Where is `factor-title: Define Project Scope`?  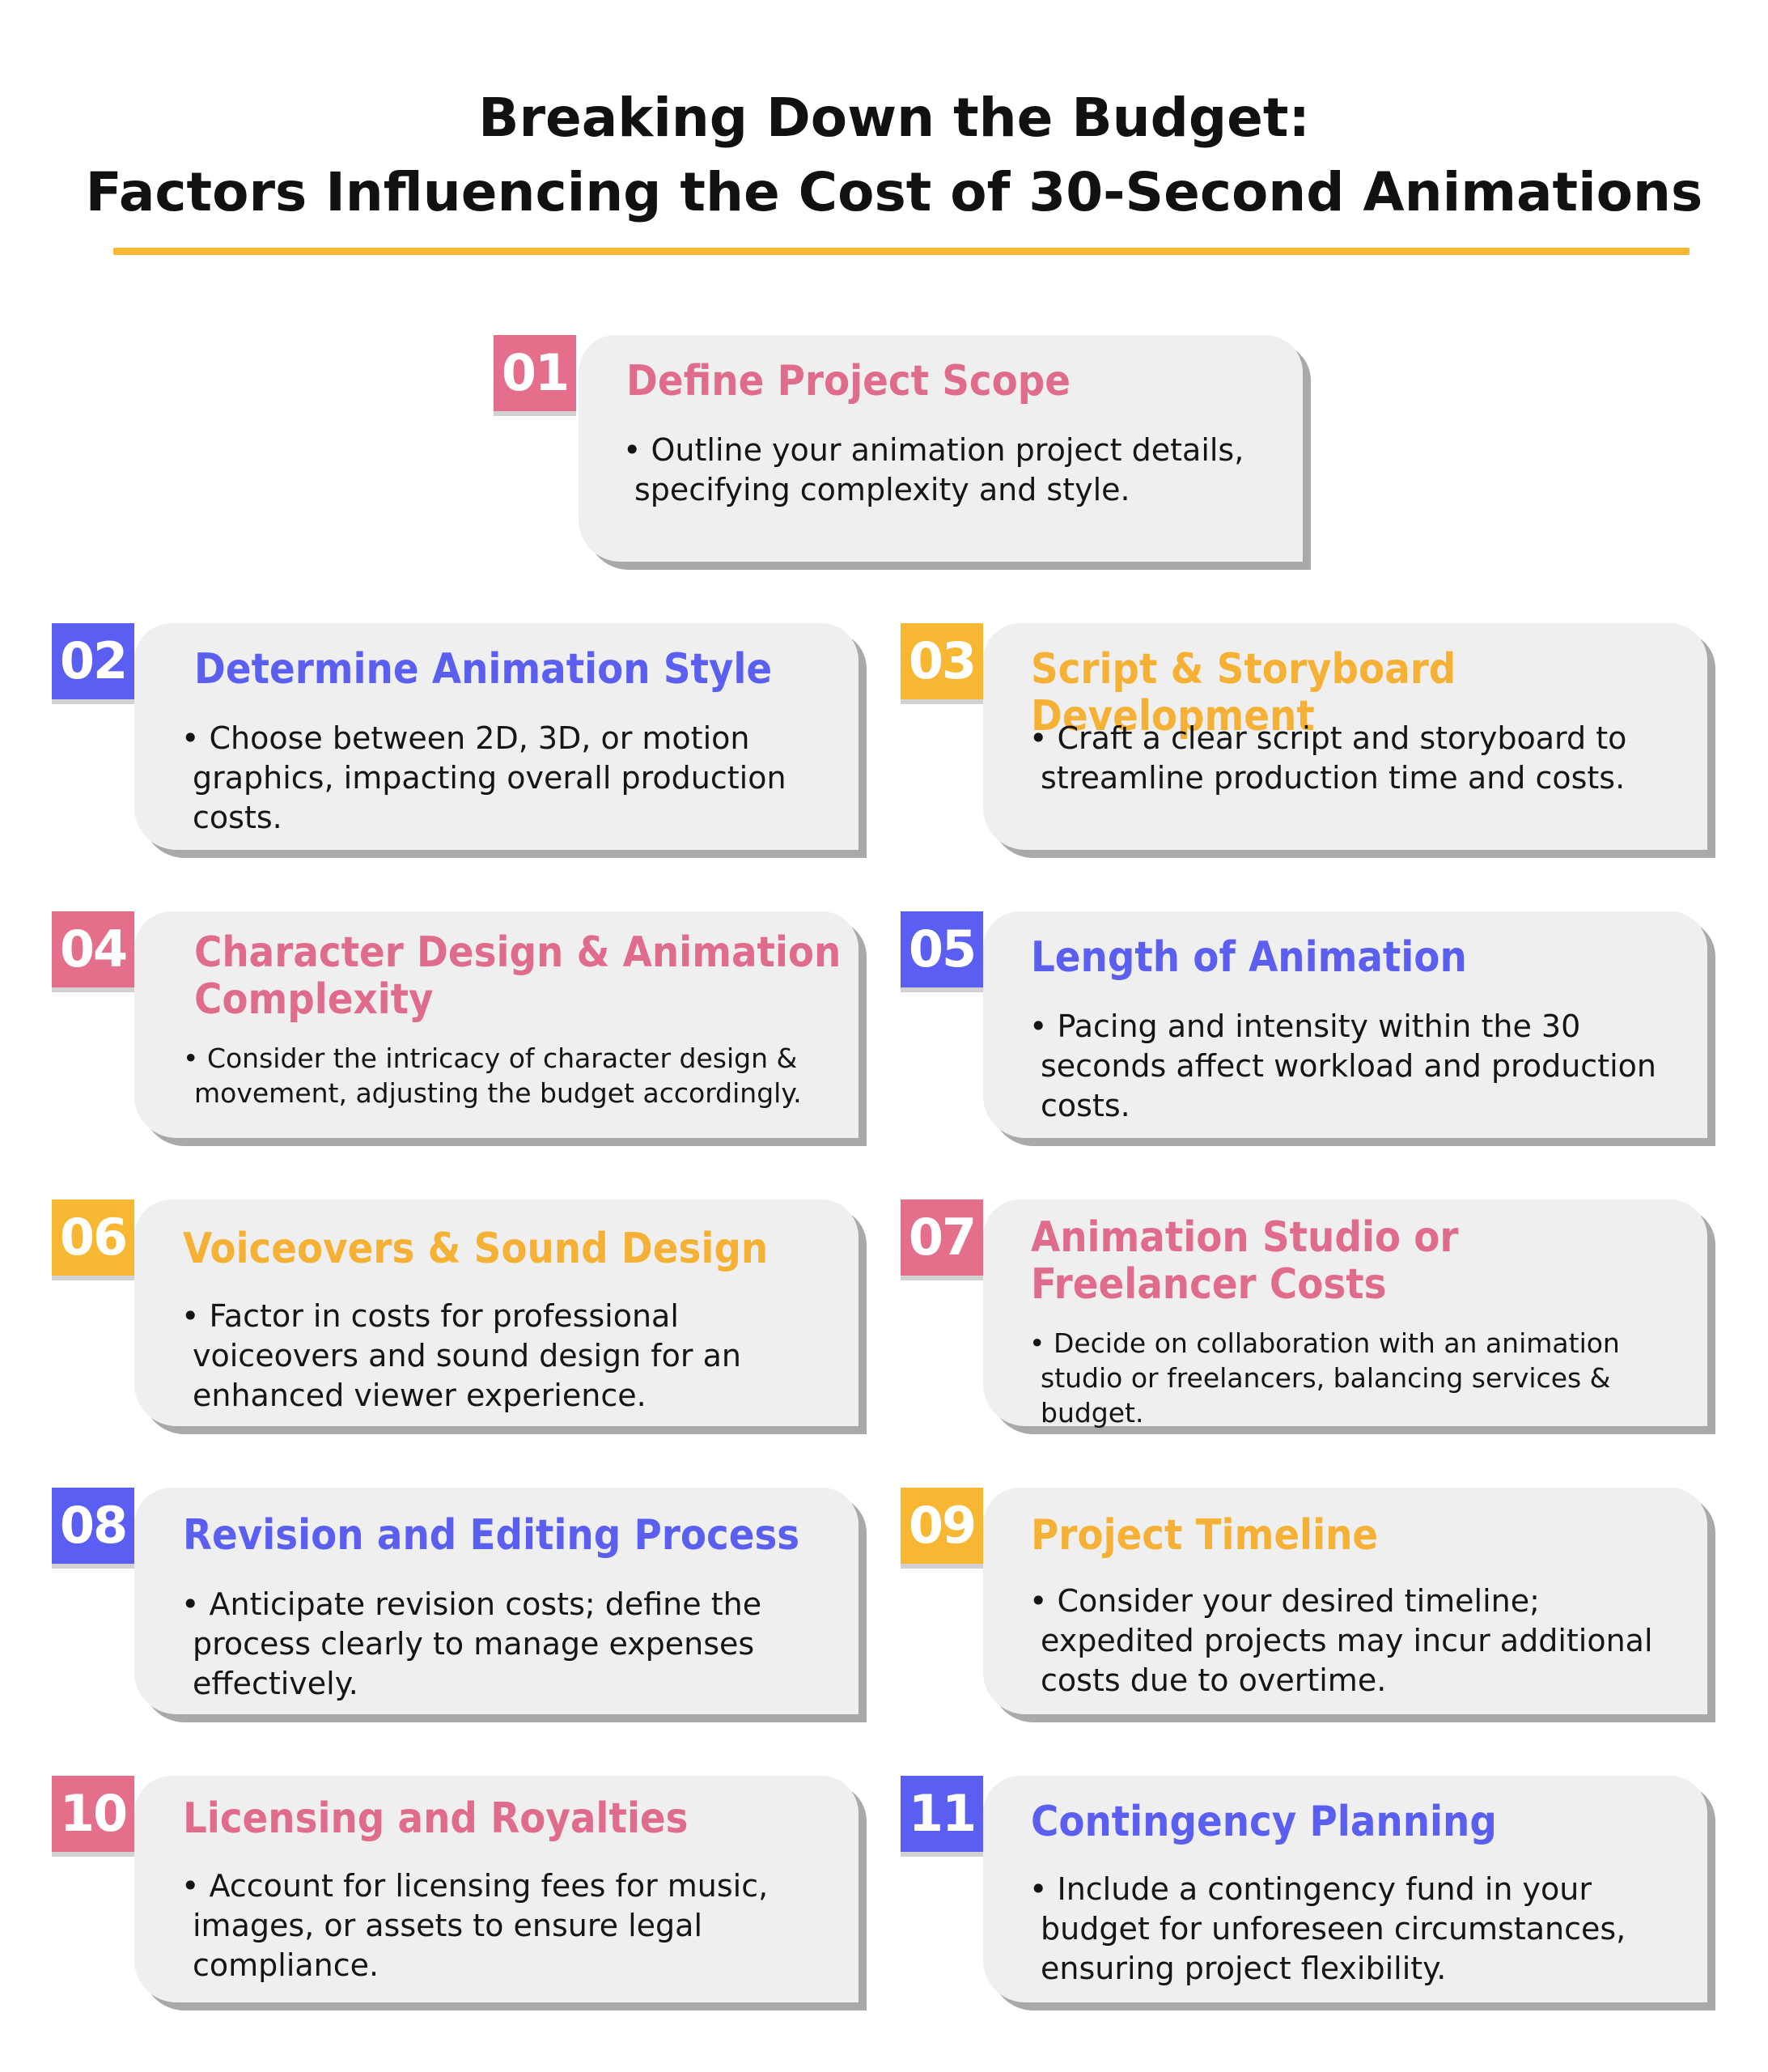
factor-title: Define Project Scope is located at coordinates (848, 381).